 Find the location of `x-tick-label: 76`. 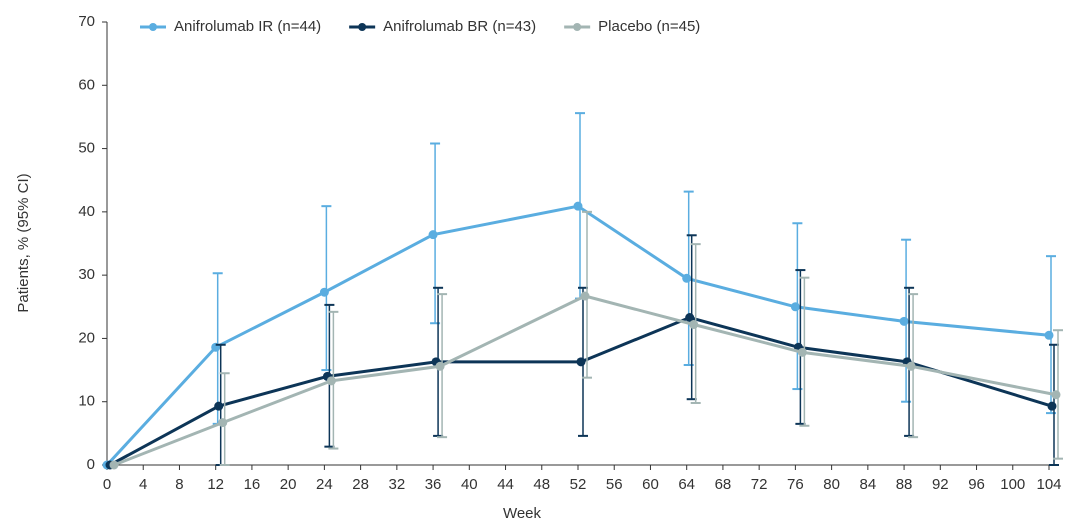

x-tick-label: 76 is located at coordinates (795, 484).